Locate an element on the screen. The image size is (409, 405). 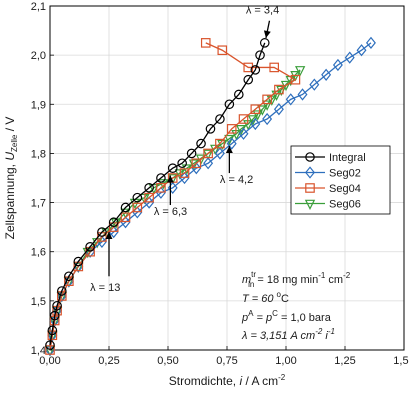
y-tick-label: 1,8 is located at coordinates (38, 154).